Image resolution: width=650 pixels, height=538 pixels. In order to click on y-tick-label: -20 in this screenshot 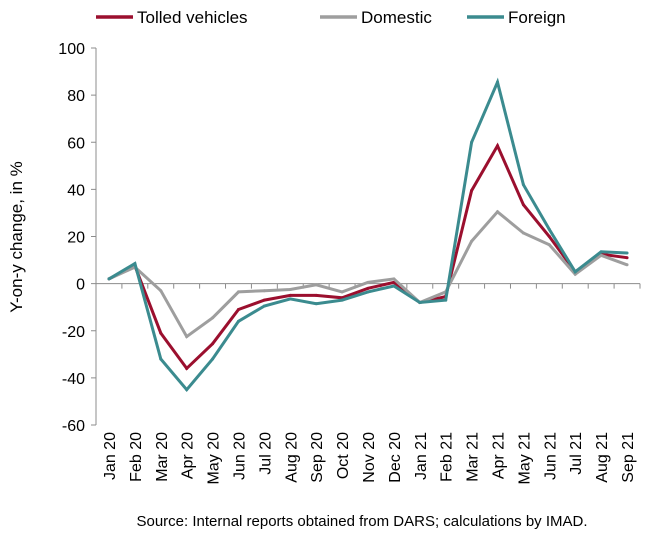, I will do `click(73, 332)`.